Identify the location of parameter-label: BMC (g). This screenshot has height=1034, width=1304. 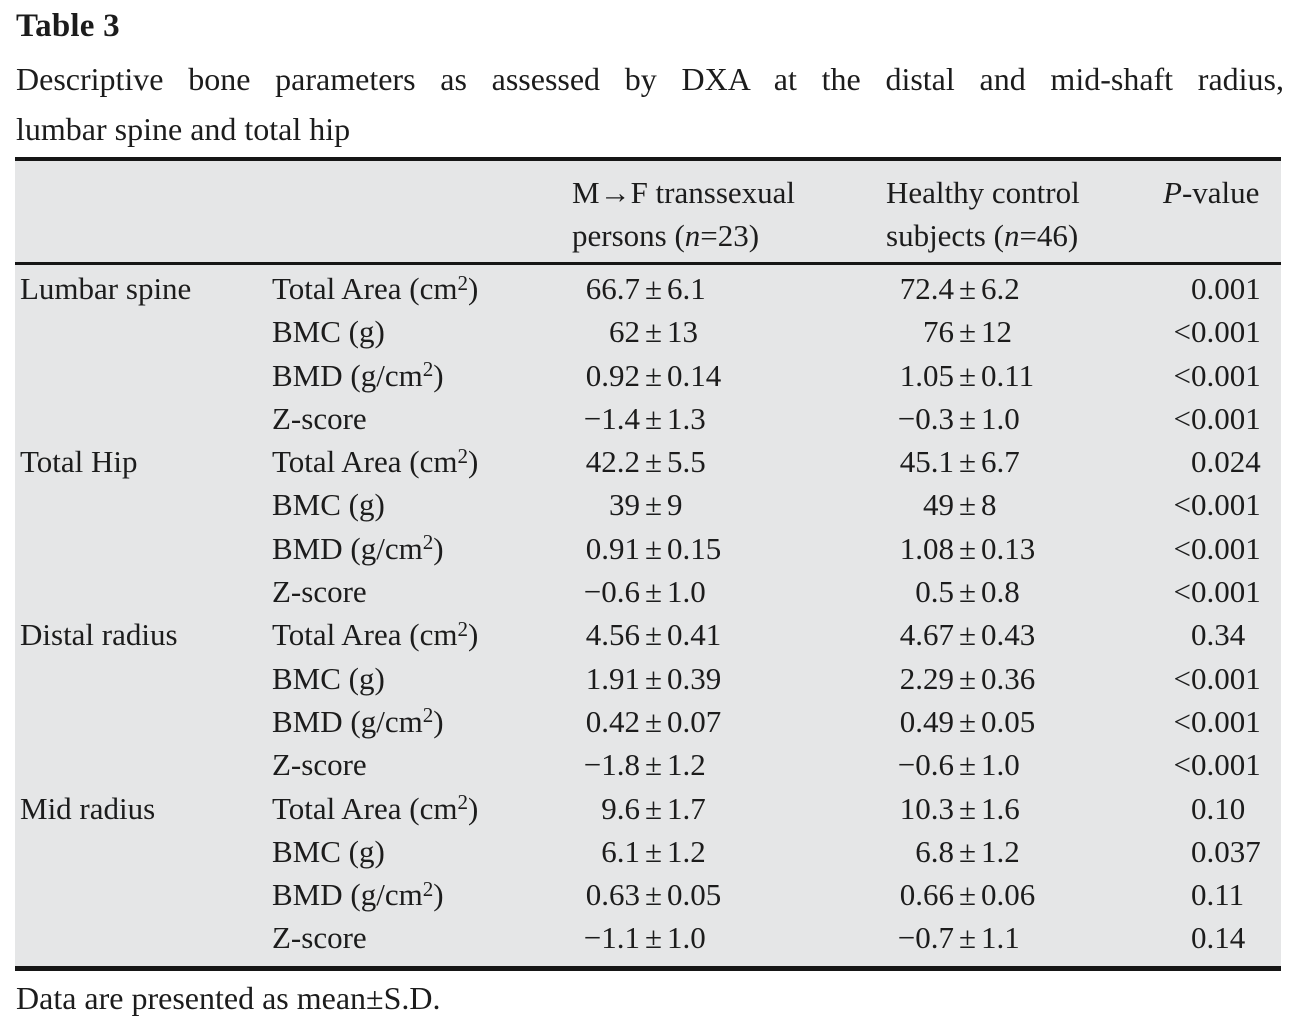
(328, 851).